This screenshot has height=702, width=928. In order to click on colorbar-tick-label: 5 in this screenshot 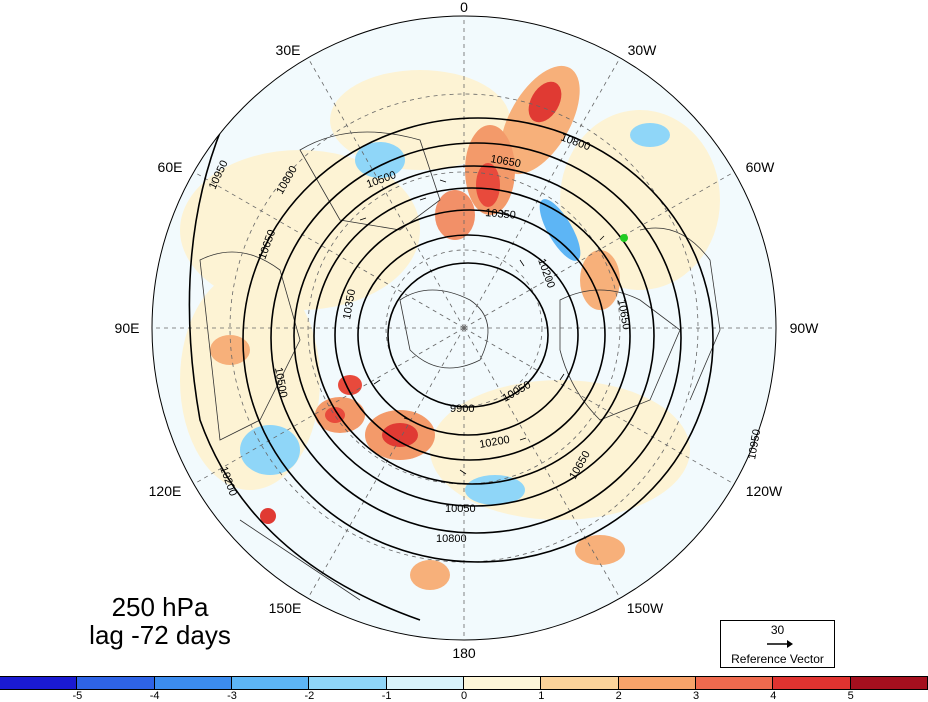, I will do `click(850, 696)`.